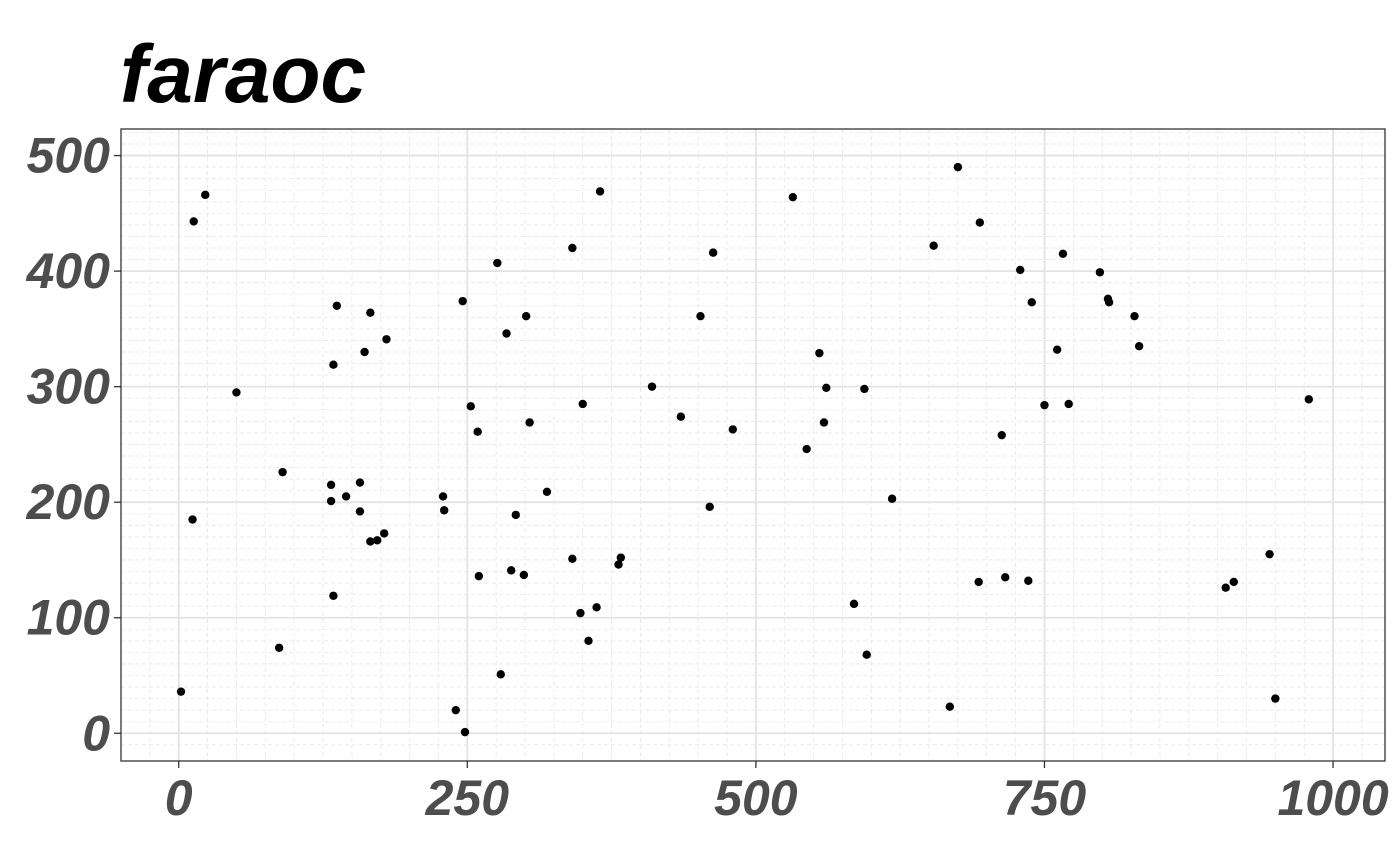 The image size is (1400, 865). What do you see at coordinates (1045, 798) in the screenshot?
I see `x-tick-label: 750` at bounding box center [1045, 798].